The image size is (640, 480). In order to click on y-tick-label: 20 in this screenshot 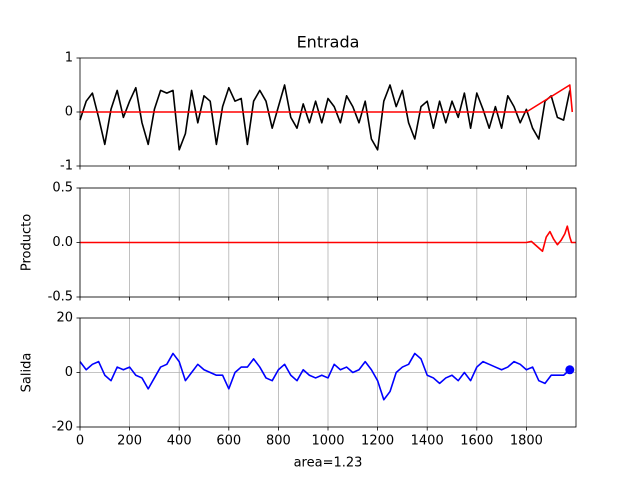, I will do `click(64, 318)`.